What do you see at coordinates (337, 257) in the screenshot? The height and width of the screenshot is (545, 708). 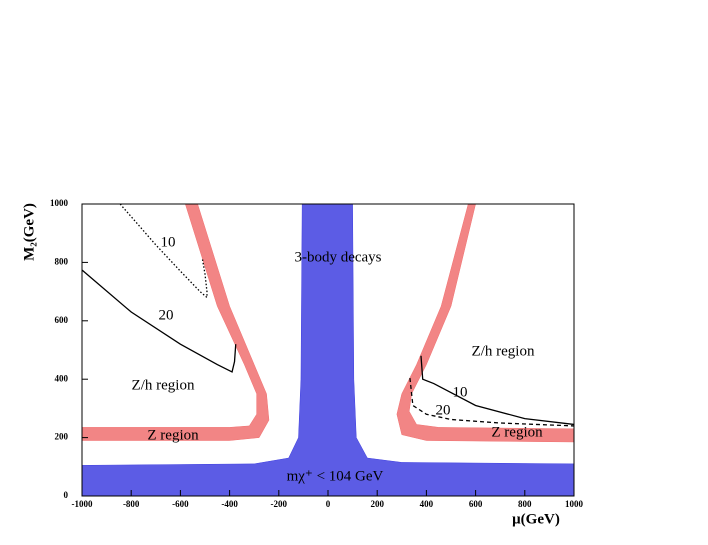 I see `annotation: 3-body decays` at bounding box center [337, 257].